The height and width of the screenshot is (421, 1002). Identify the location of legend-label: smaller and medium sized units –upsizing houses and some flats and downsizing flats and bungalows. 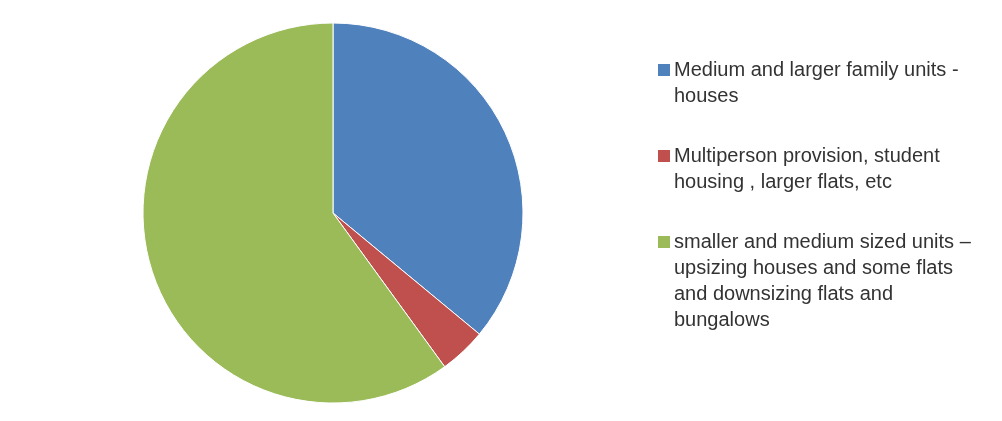
(823, 280).